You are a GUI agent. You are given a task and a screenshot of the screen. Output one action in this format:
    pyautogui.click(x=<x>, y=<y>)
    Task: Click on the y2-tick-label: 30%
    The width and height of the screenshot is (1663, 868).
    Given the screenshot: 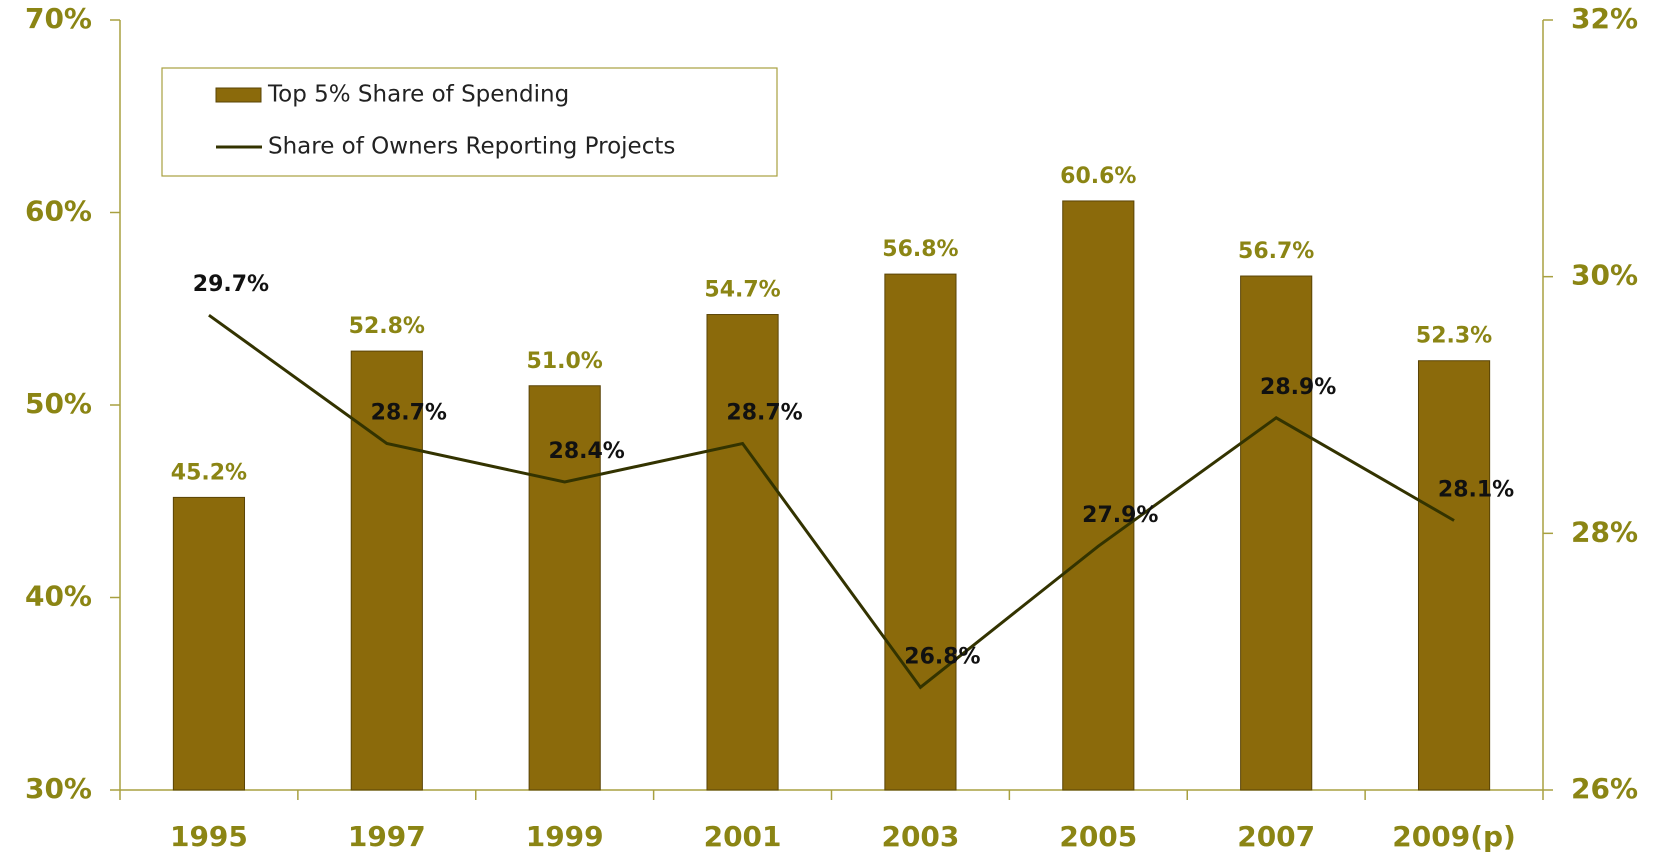 What is the action you would take?
    pyautogui.click(x=1604, y=275)
    